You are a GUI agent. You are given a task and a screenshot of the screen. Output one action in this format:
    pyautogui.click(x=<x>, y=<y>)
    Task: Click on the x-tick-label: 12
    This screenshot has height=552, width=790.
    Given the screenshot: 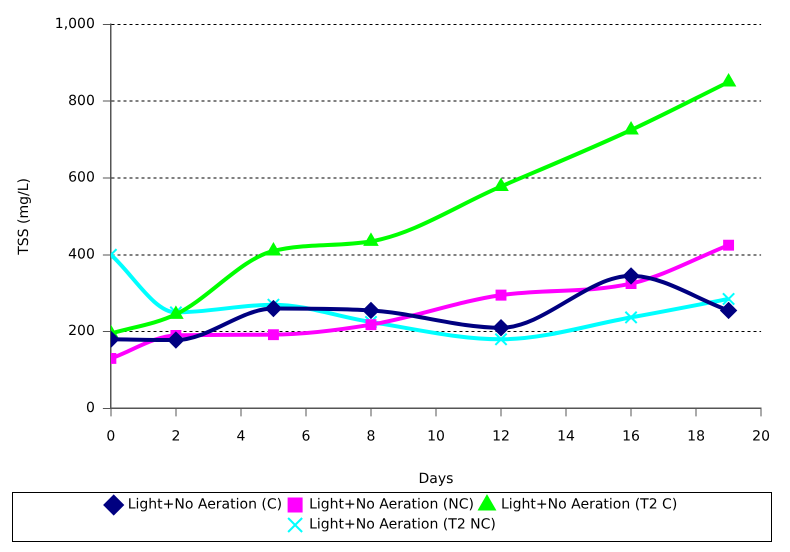 What is the action you would take?
    pyautogui.click(x=501, y=436)
    